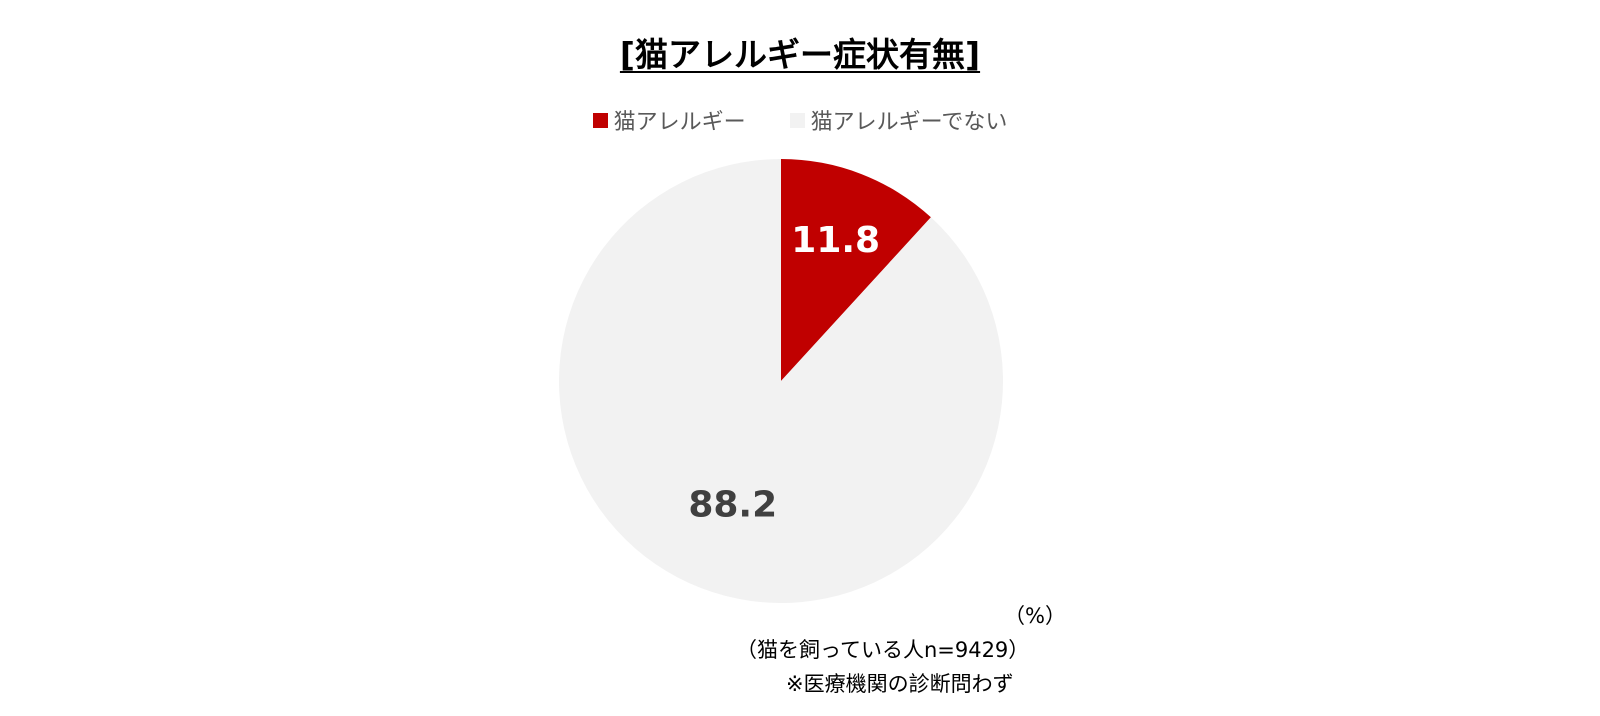 The width and height of the screenshot is (1600, 716). Describe the element at coordinates (679, 122) in the screenshot. I see `legend-label-allergy: 猫アレルギー` at that location.